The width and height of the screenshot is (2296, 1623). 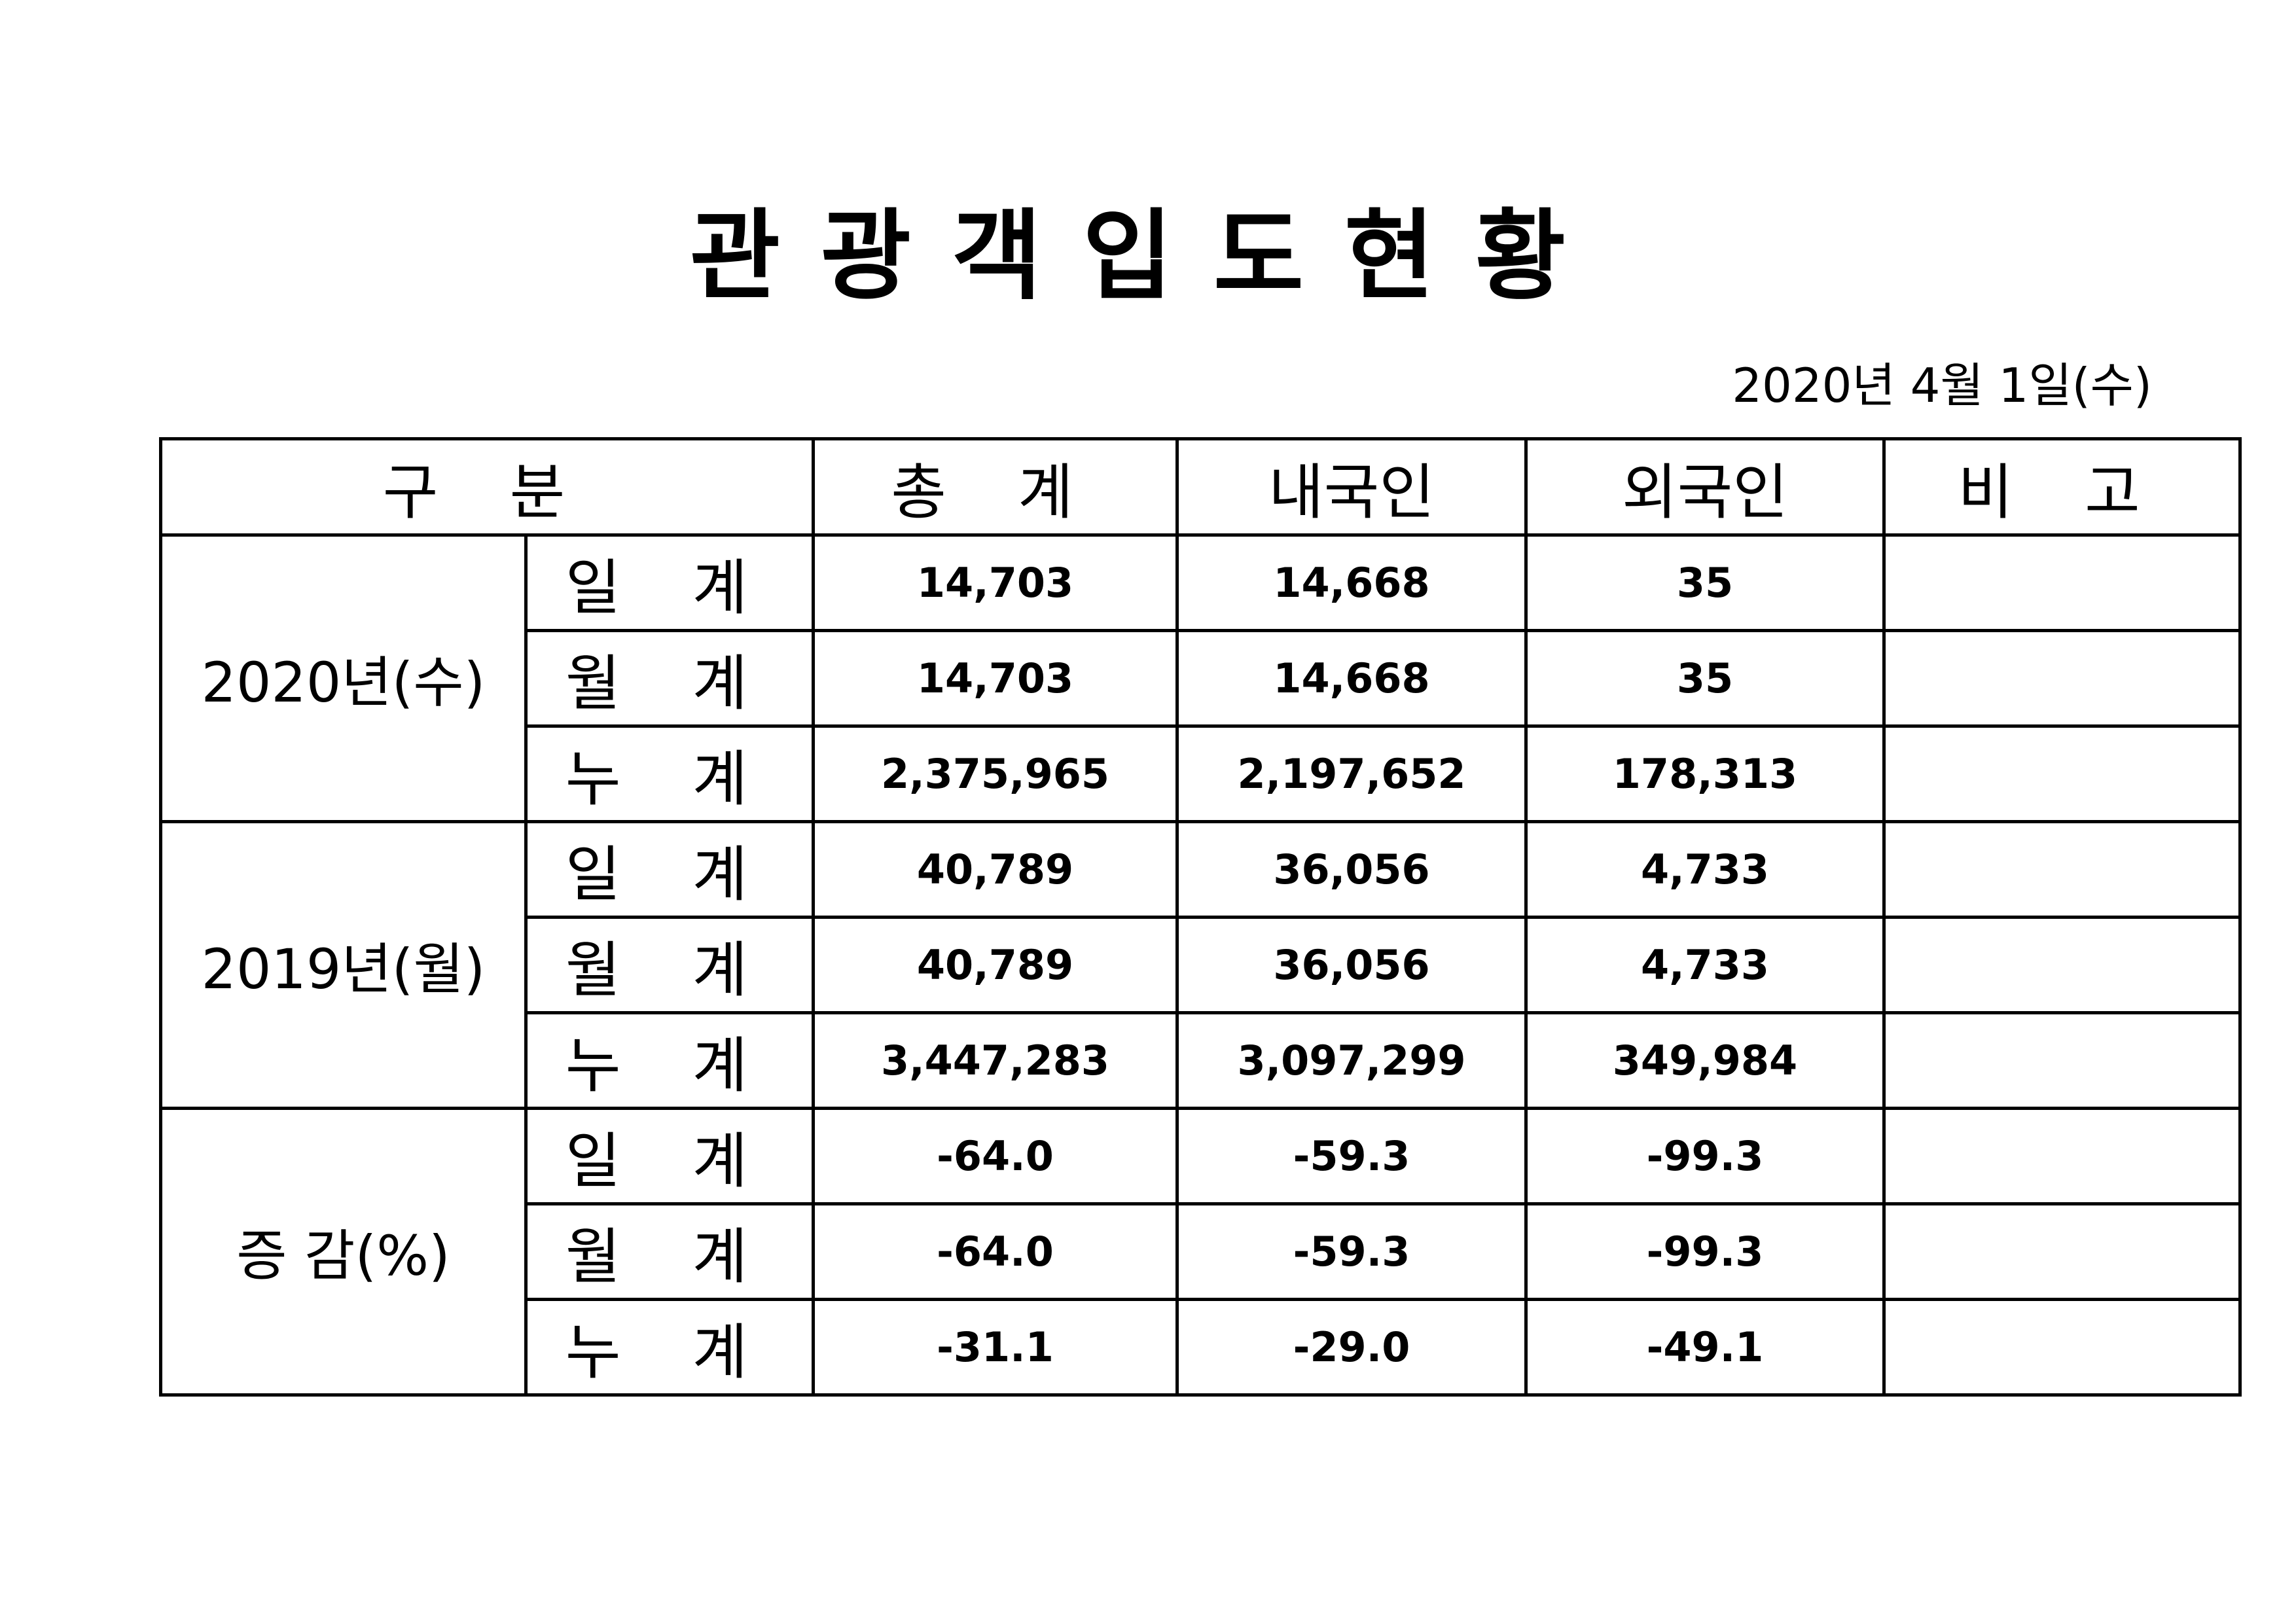 I want to click on table-row: 누 계 3,447,283 3,097,299 349,984, so click(x=1201, y=1060).